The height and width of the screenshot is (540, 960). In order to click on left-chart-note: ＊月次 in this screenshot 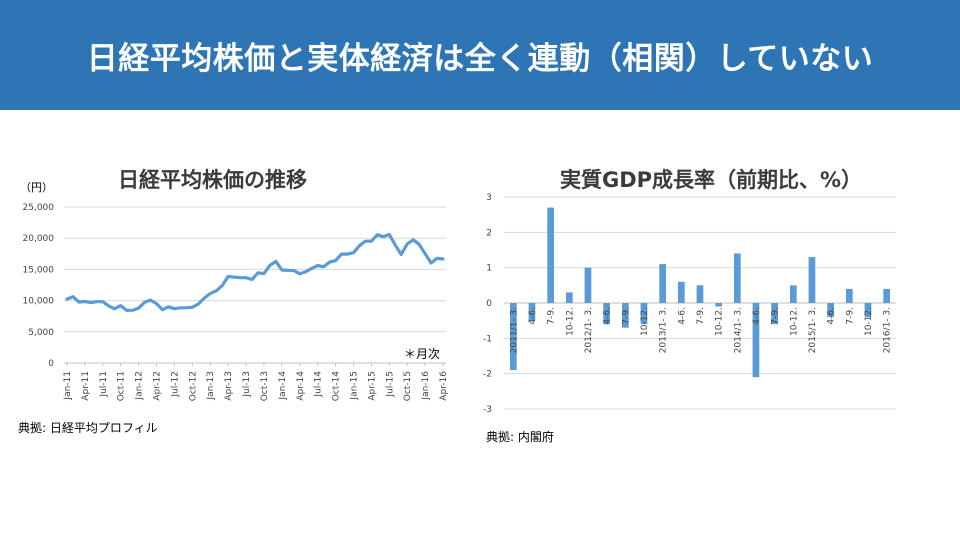, I will do `click(422, 354)`.